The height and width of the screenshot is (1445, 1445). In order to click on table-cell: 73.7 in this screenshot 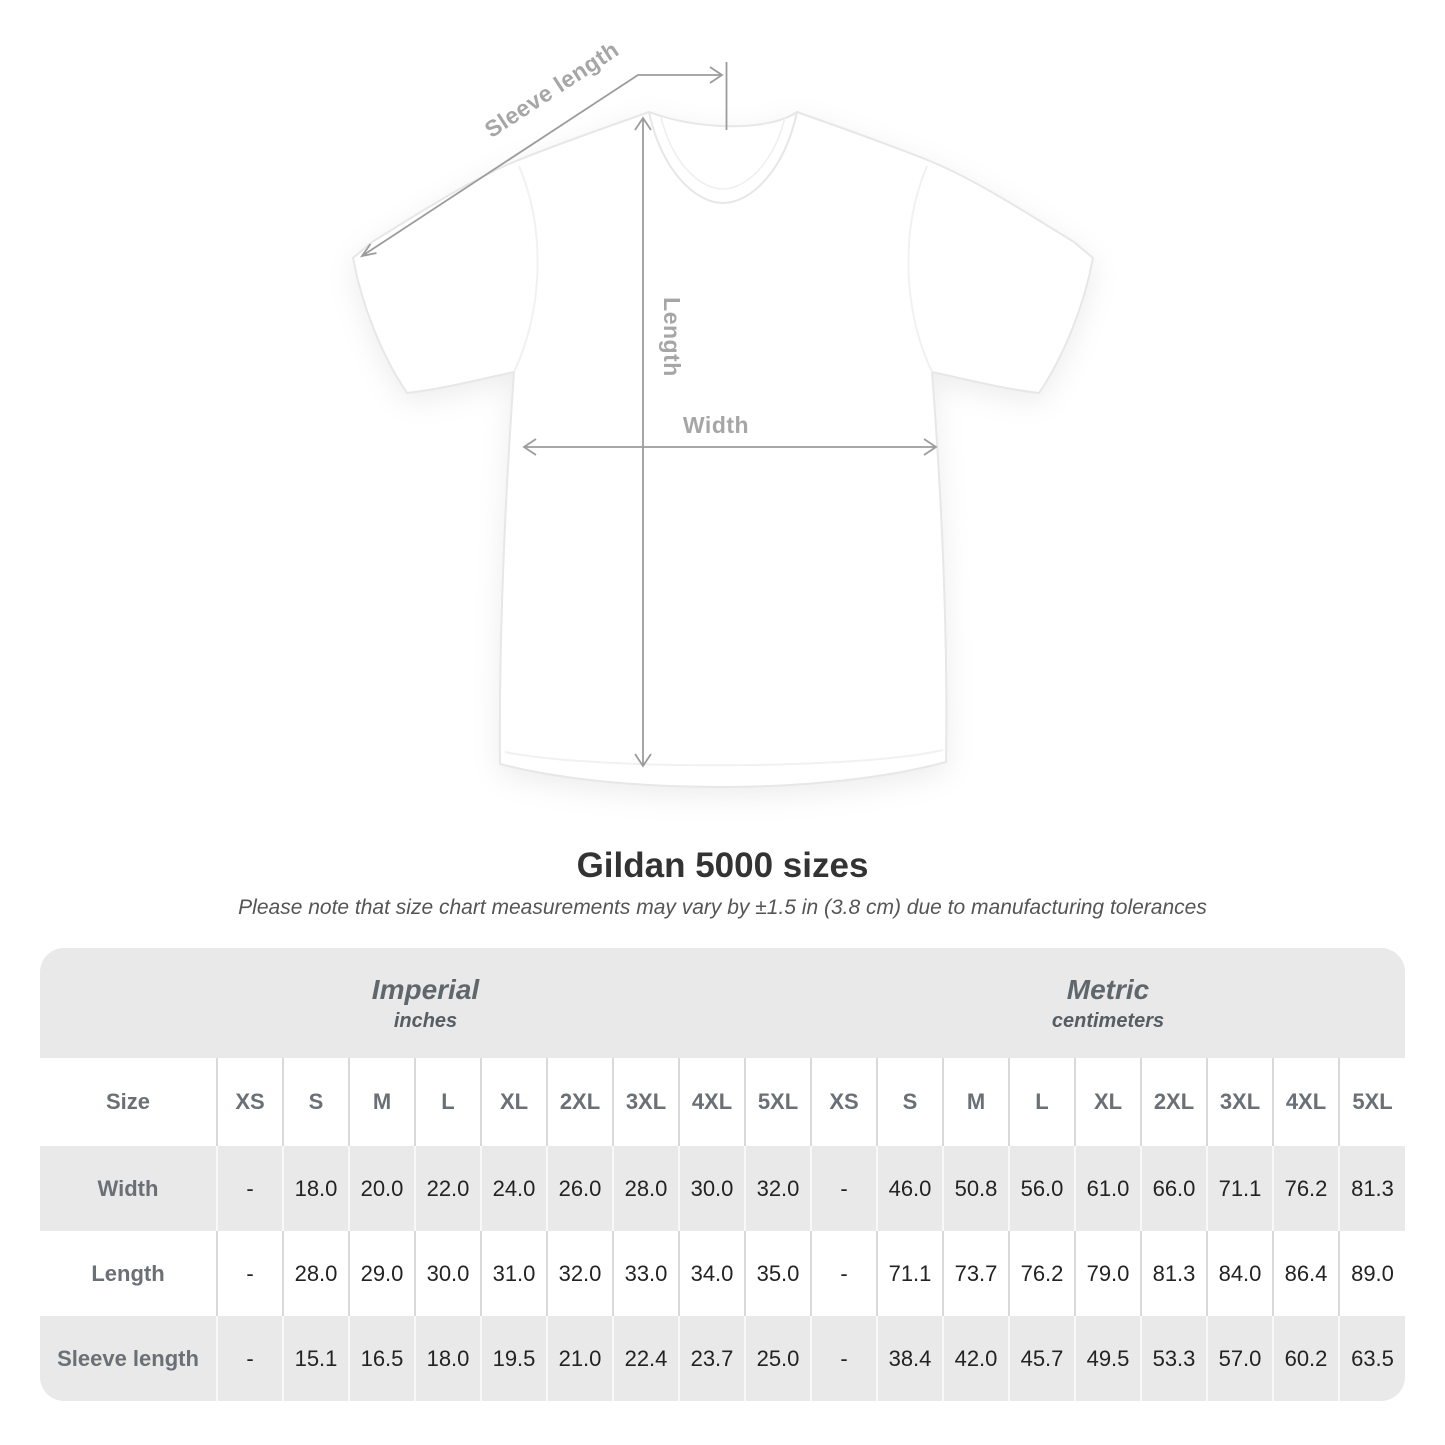, I will do `click(975, 1273)`.